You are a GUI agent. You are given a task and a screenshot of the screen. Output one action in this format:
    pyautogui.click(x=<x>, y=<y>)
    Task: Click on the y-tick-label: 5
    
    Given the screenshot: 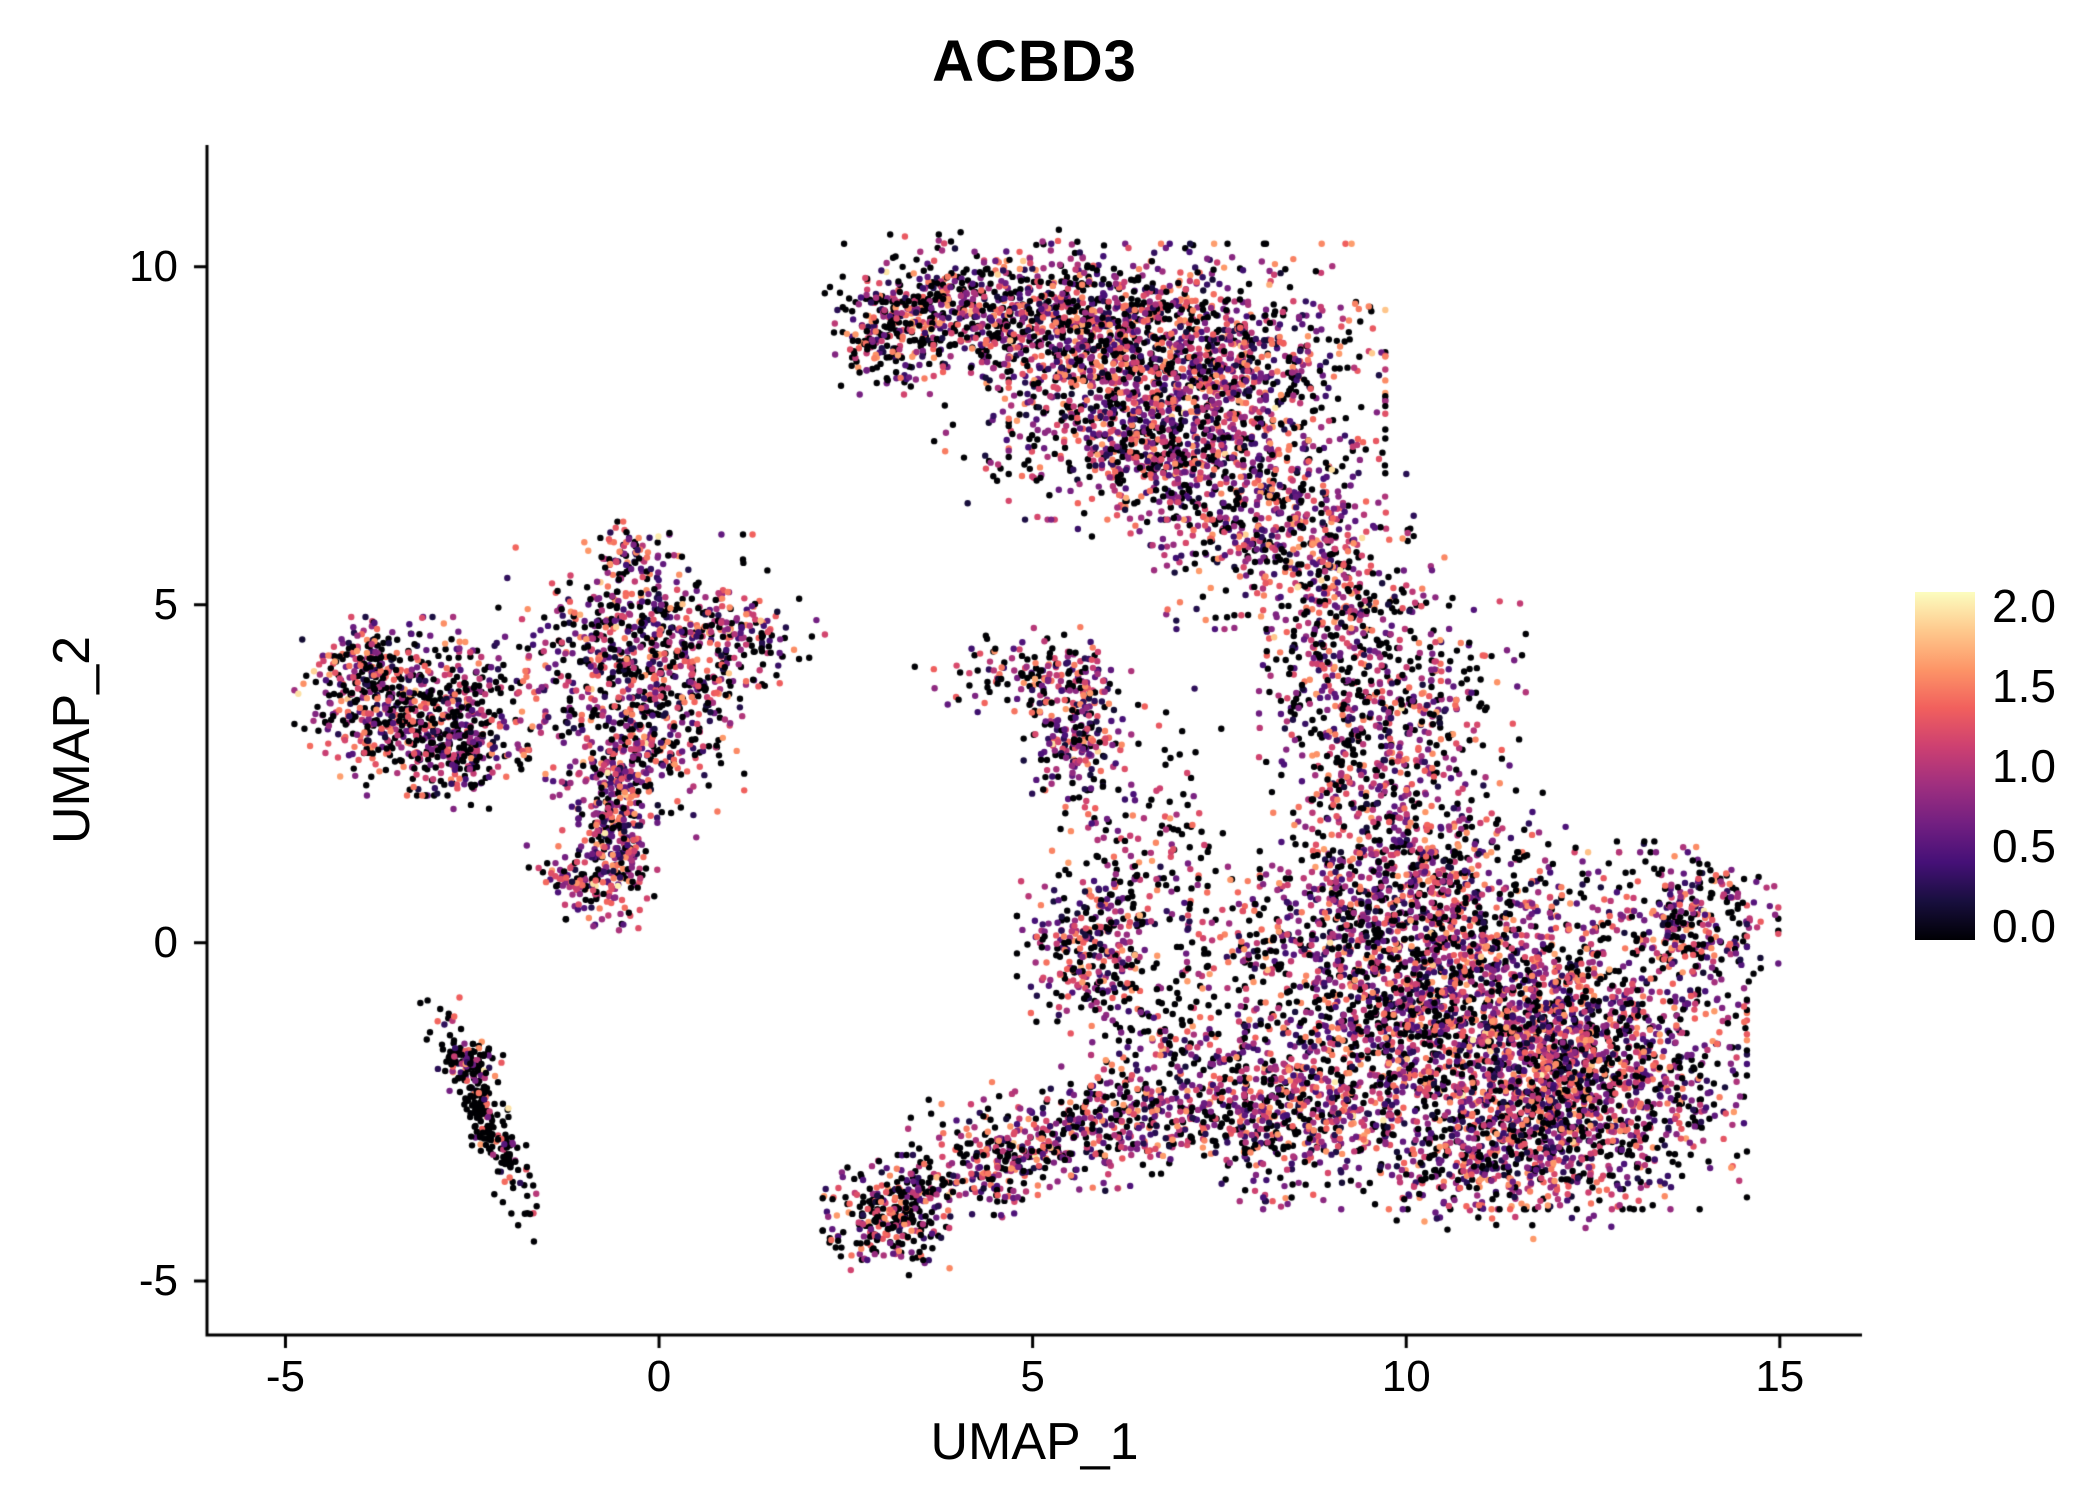 What is the action you would take?
    pyautogui.click(x=165, y=604)
    